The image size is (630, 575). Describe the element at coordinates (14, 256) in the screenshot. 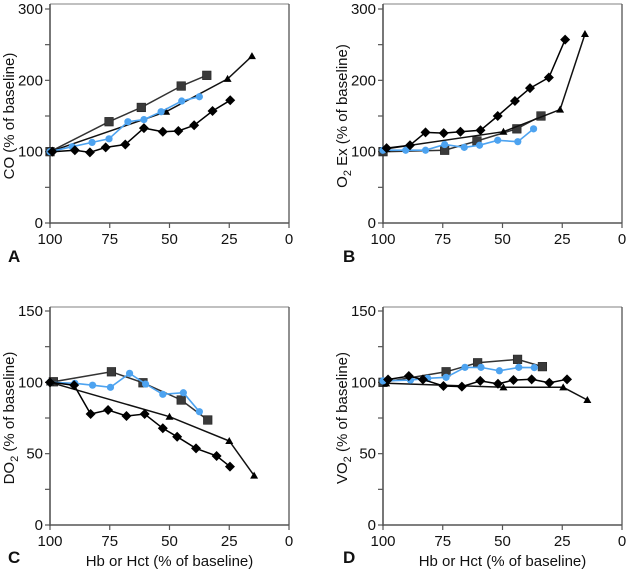

I see `panel-letter: A` at that location.